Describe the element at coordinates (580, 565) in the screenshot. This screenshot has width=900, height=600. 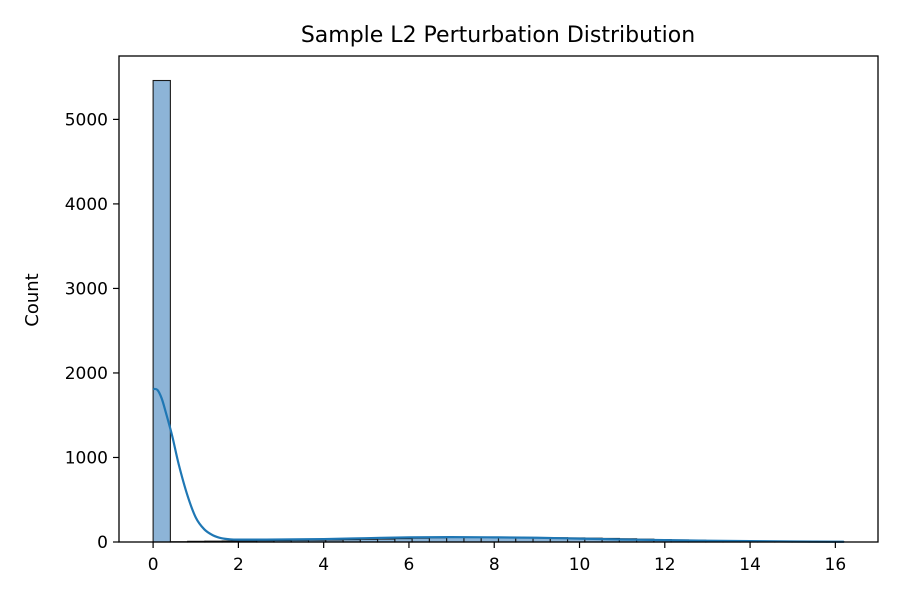
I see `x-tick-label: 10` at that location.